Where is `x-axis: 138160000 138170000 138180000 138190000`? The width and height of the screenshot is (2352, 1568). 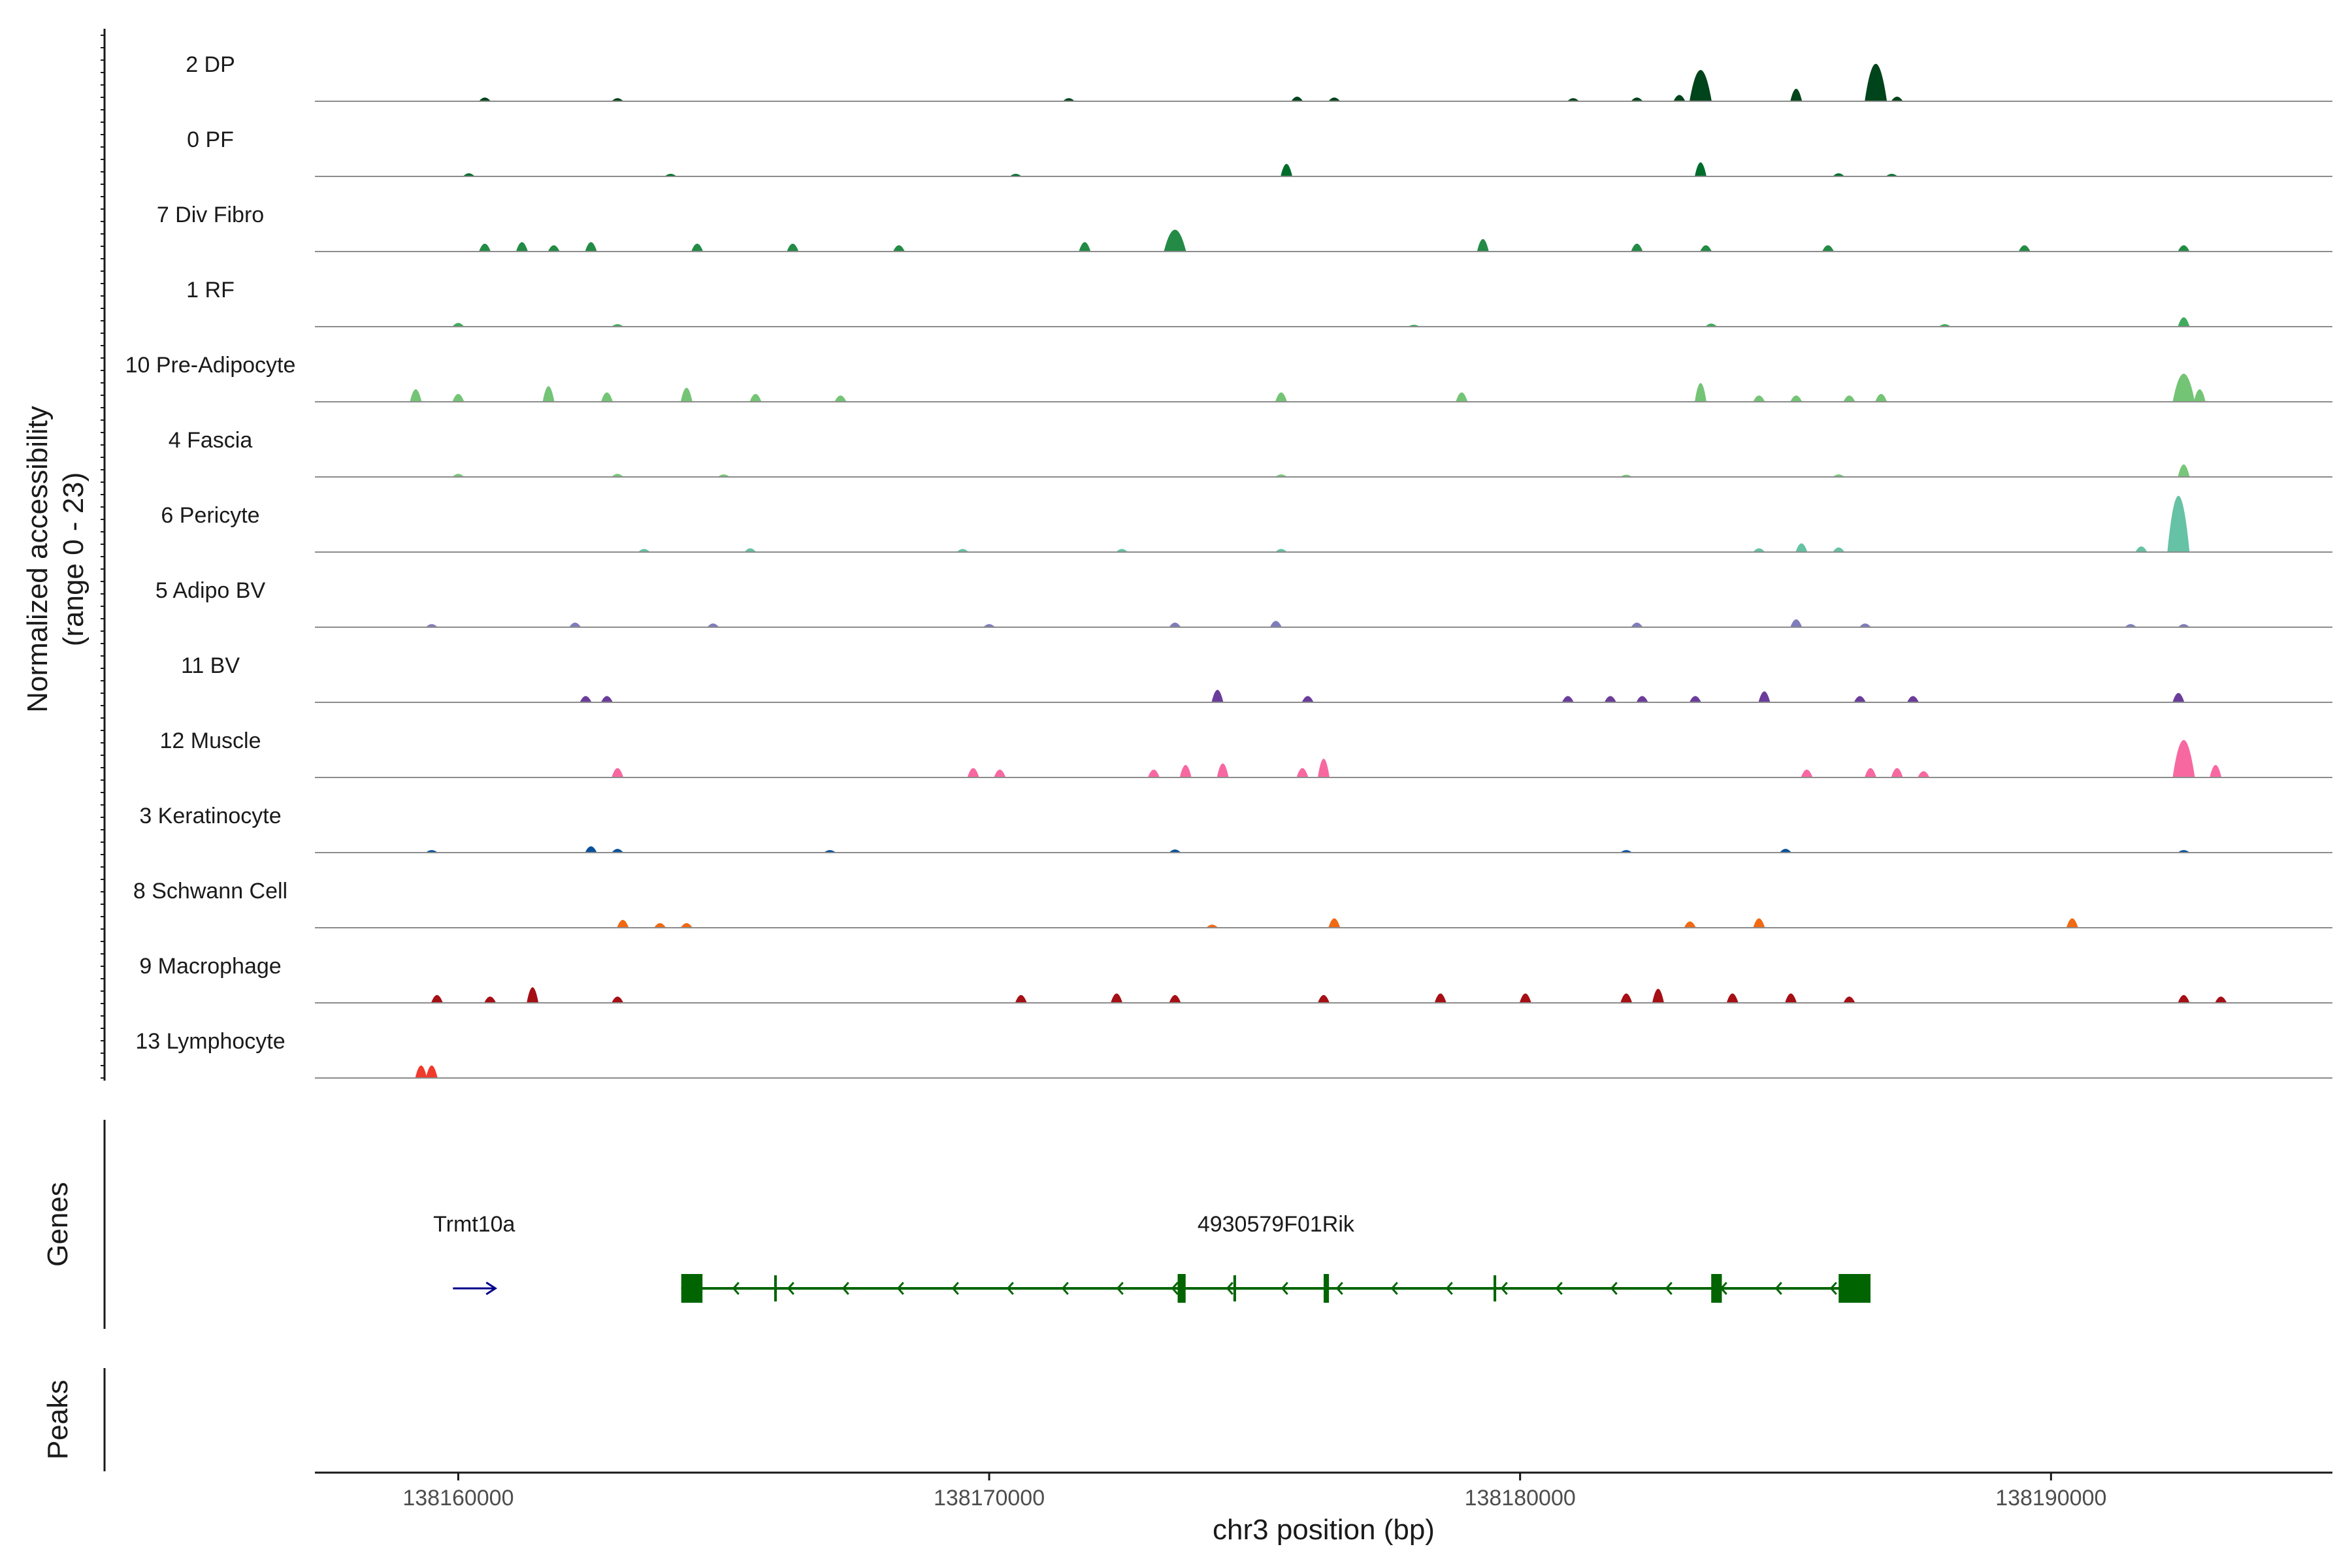 x-axis: 138160000 138170000 138180000 138190000 is located at coordinates (1323, 1491).